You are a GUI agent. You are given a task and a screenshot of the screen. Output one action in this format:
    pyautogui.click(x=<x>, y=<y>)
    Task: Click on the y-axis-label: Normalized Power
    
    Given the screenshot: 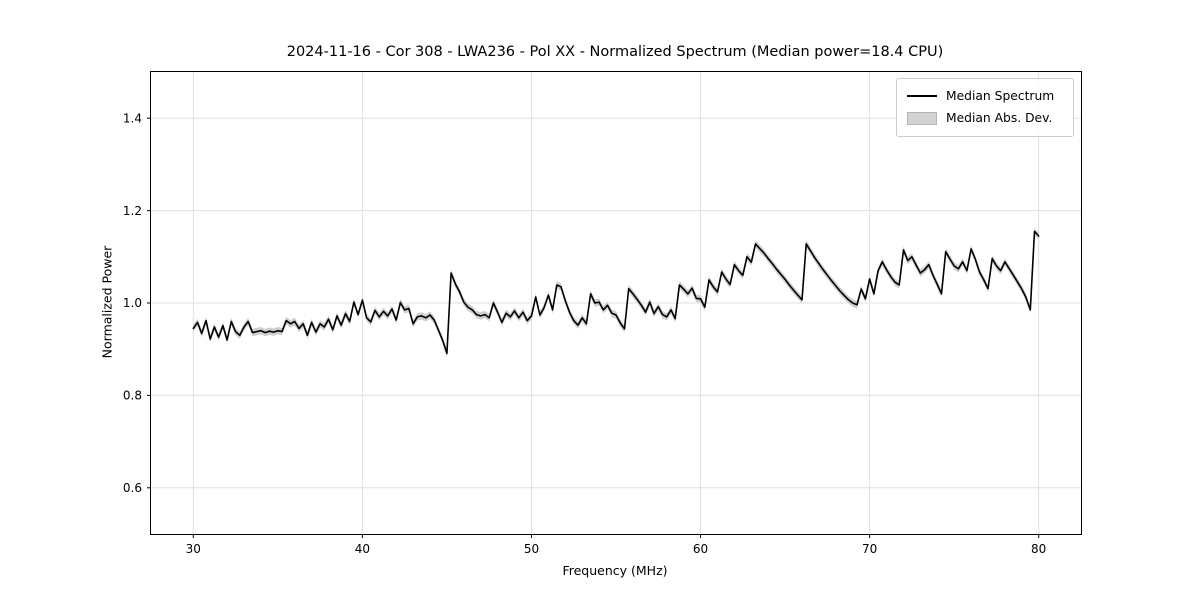 What is the action you would take?
    pyautogui.click(x=107, y=302)
    